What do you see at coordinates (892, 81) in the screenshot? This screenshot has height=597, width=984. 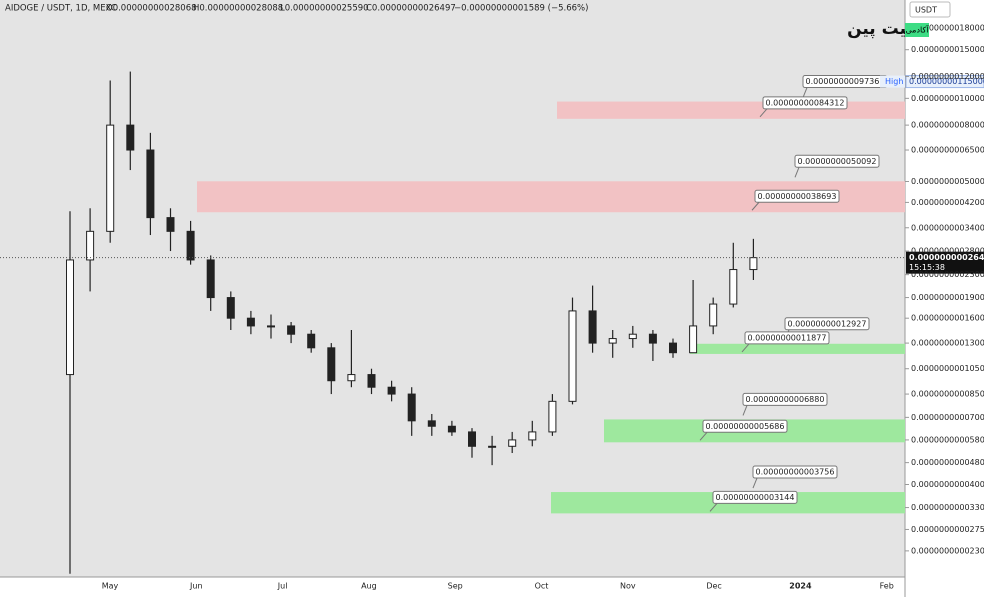 I see `high-name-box` at bounding box center [892, 81].